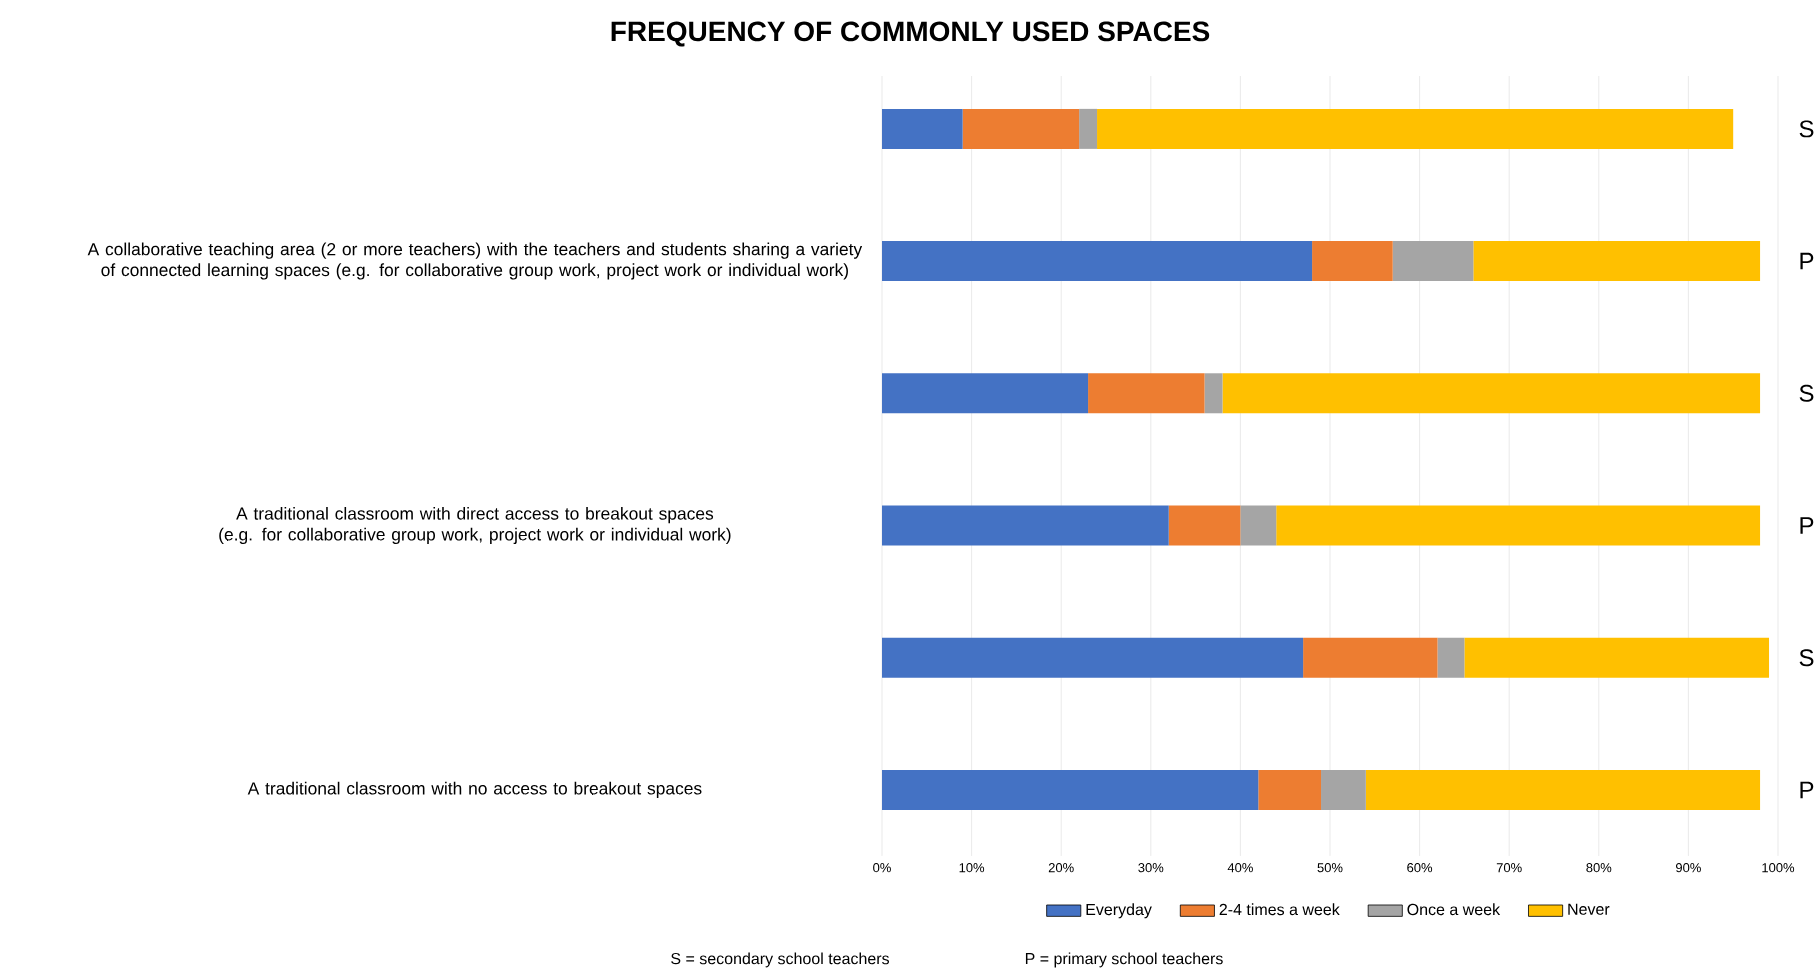  I want to click on text: S = secondary school teachers, so click(780, 960).